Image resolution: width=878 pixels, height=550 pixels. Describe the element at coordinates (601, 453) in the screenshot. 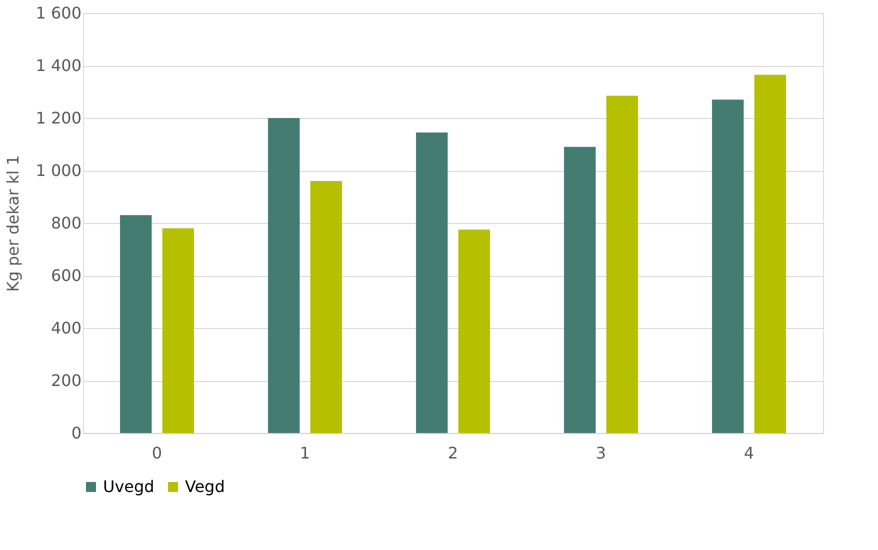

I see `x-tick-label: 3` at that location.